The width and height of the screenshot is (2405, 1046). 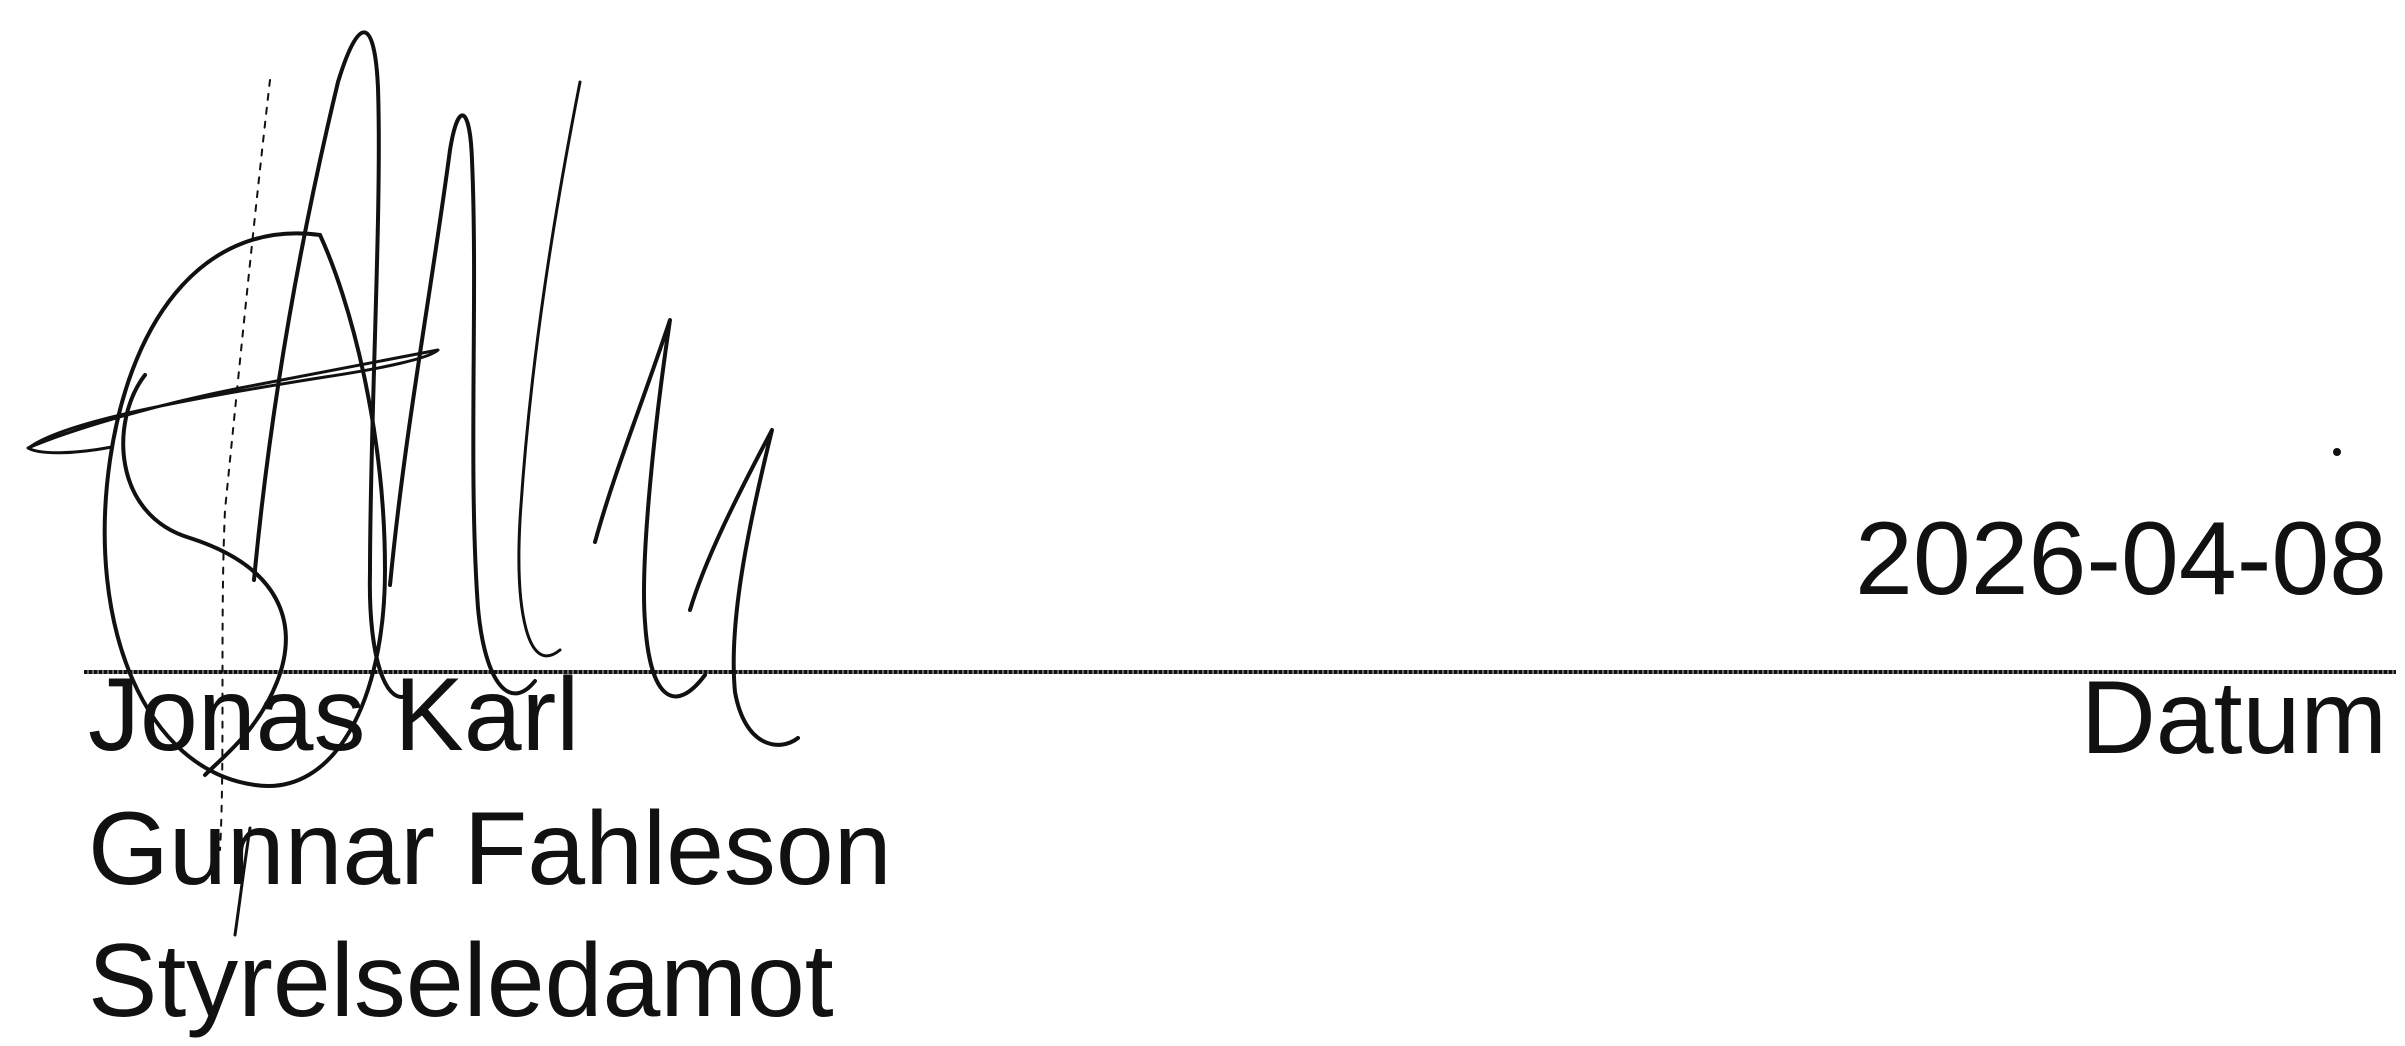 What do you see at coordinates (1240, 672) in the screenshot?
I see `signature-line` at bounding box center [1240, 672].